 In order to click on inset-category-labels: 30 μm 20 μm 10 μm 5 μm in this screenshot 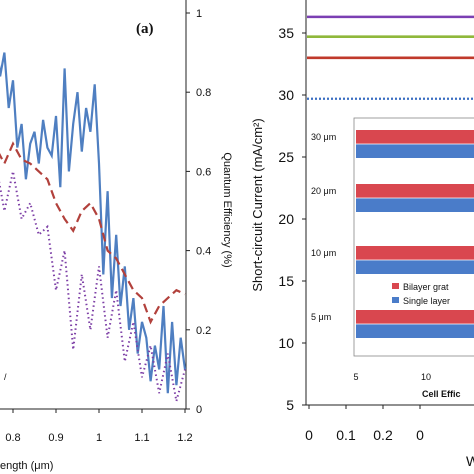, I will do `click(323, 227)`.